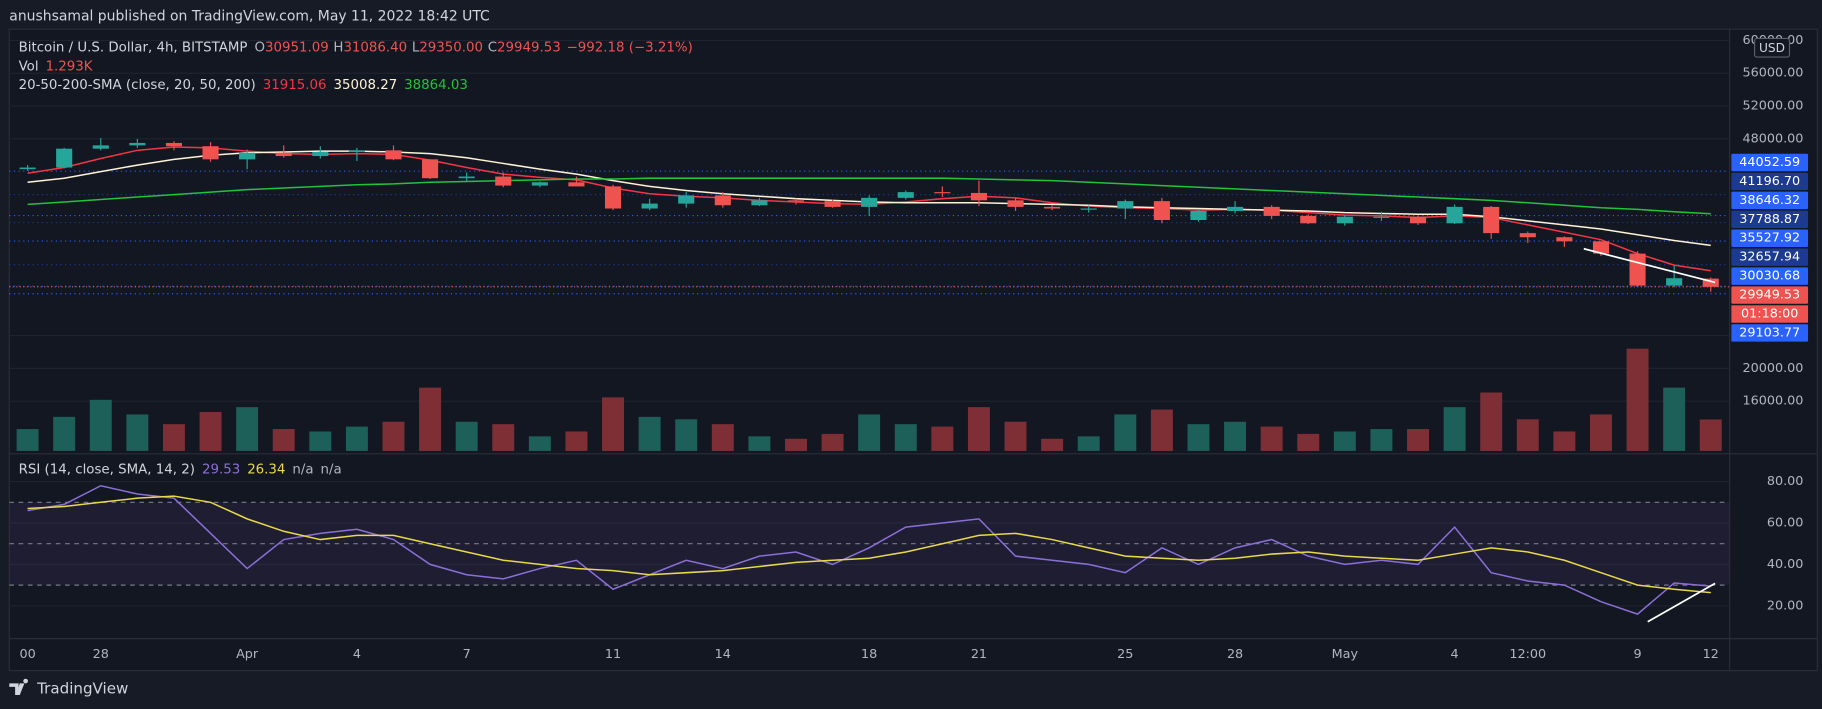 This screenshot has height=709, width=1822. I want to click on x-tick-label: 28, so click(1235, 654).